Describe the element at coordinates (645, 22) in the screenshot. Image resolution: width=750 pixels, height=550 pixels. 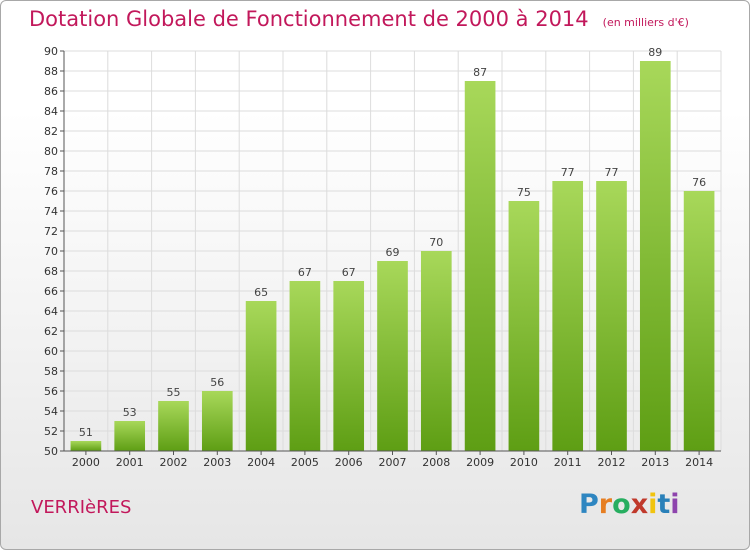
I see `chart-subtitle: (en milliers d'€)` at that location.